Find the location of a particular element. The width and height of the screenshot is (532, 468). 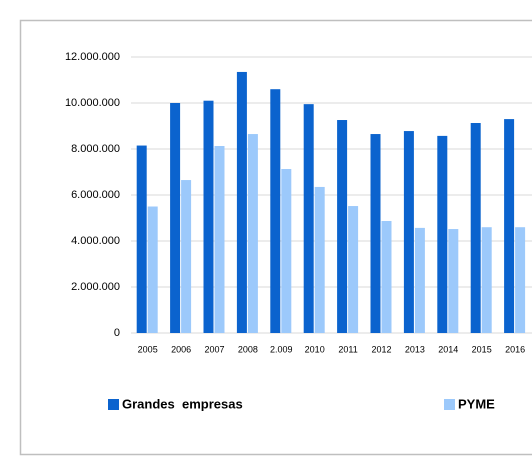

legend-label: PYME is located at coordinates (476, 403).